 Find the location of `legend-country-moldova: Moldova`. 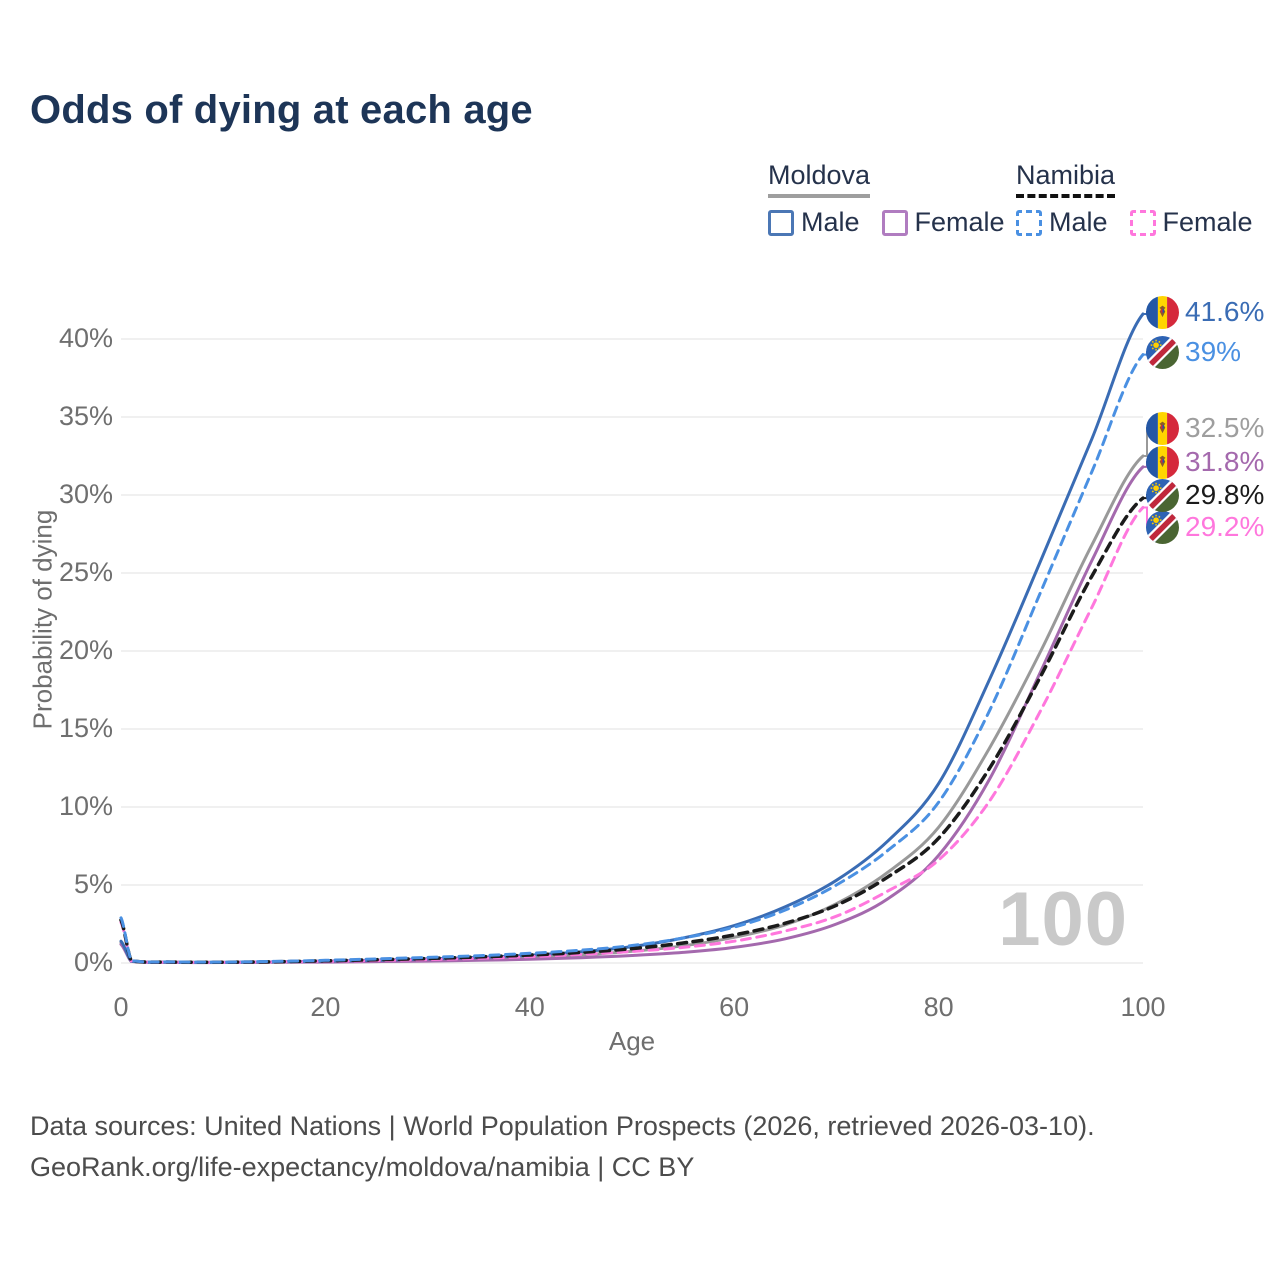

legend-country-moldova: Moldova is located at coordinates (819, 179).